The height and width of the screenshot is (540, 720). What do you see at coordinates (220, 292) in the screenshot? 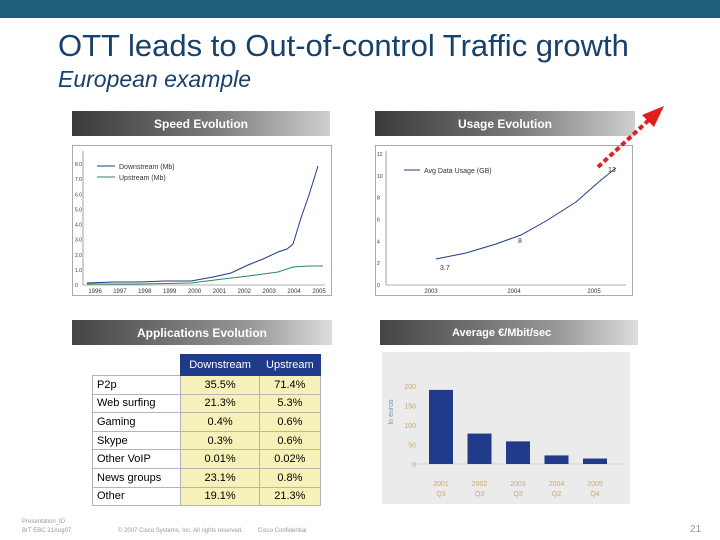
I see `speed-x-tick-label: 2001` at bounding box center [220, 292].